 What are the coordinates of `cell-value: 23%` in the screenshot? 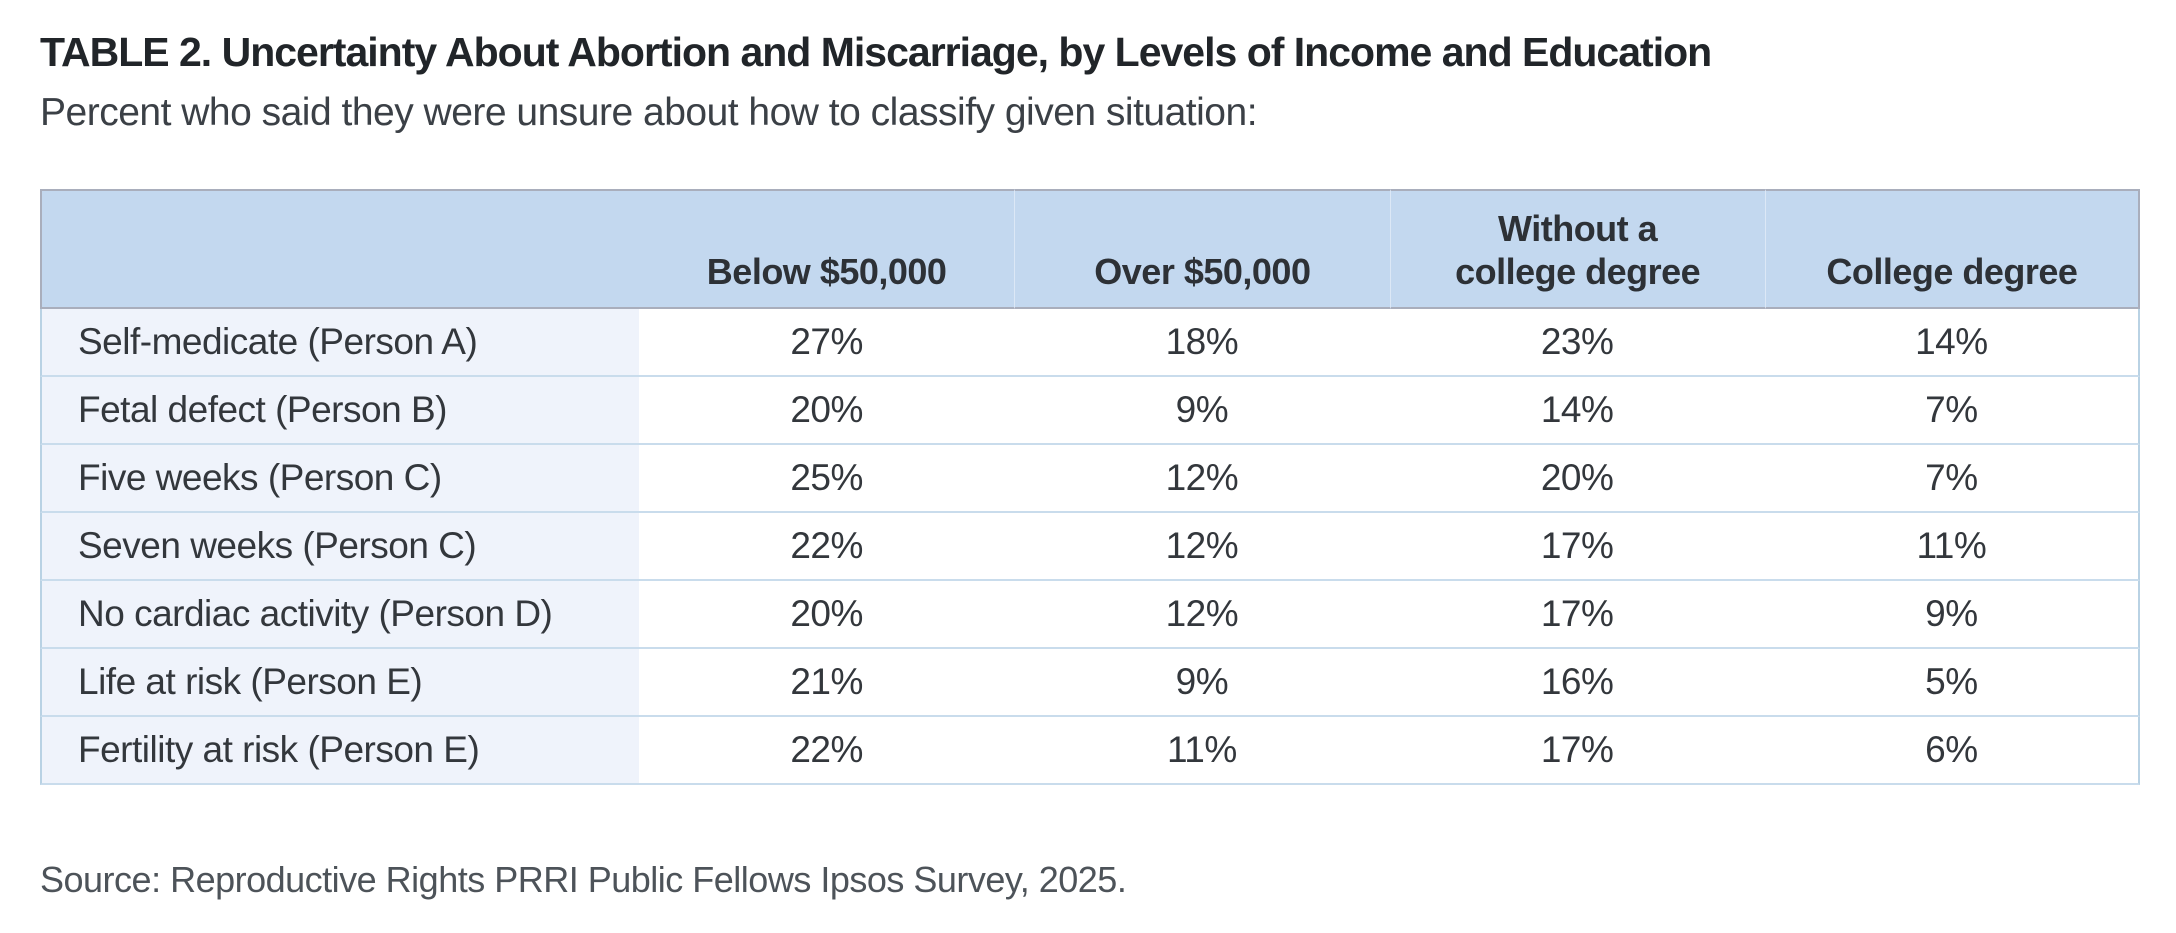 It's located at (1577, 342).